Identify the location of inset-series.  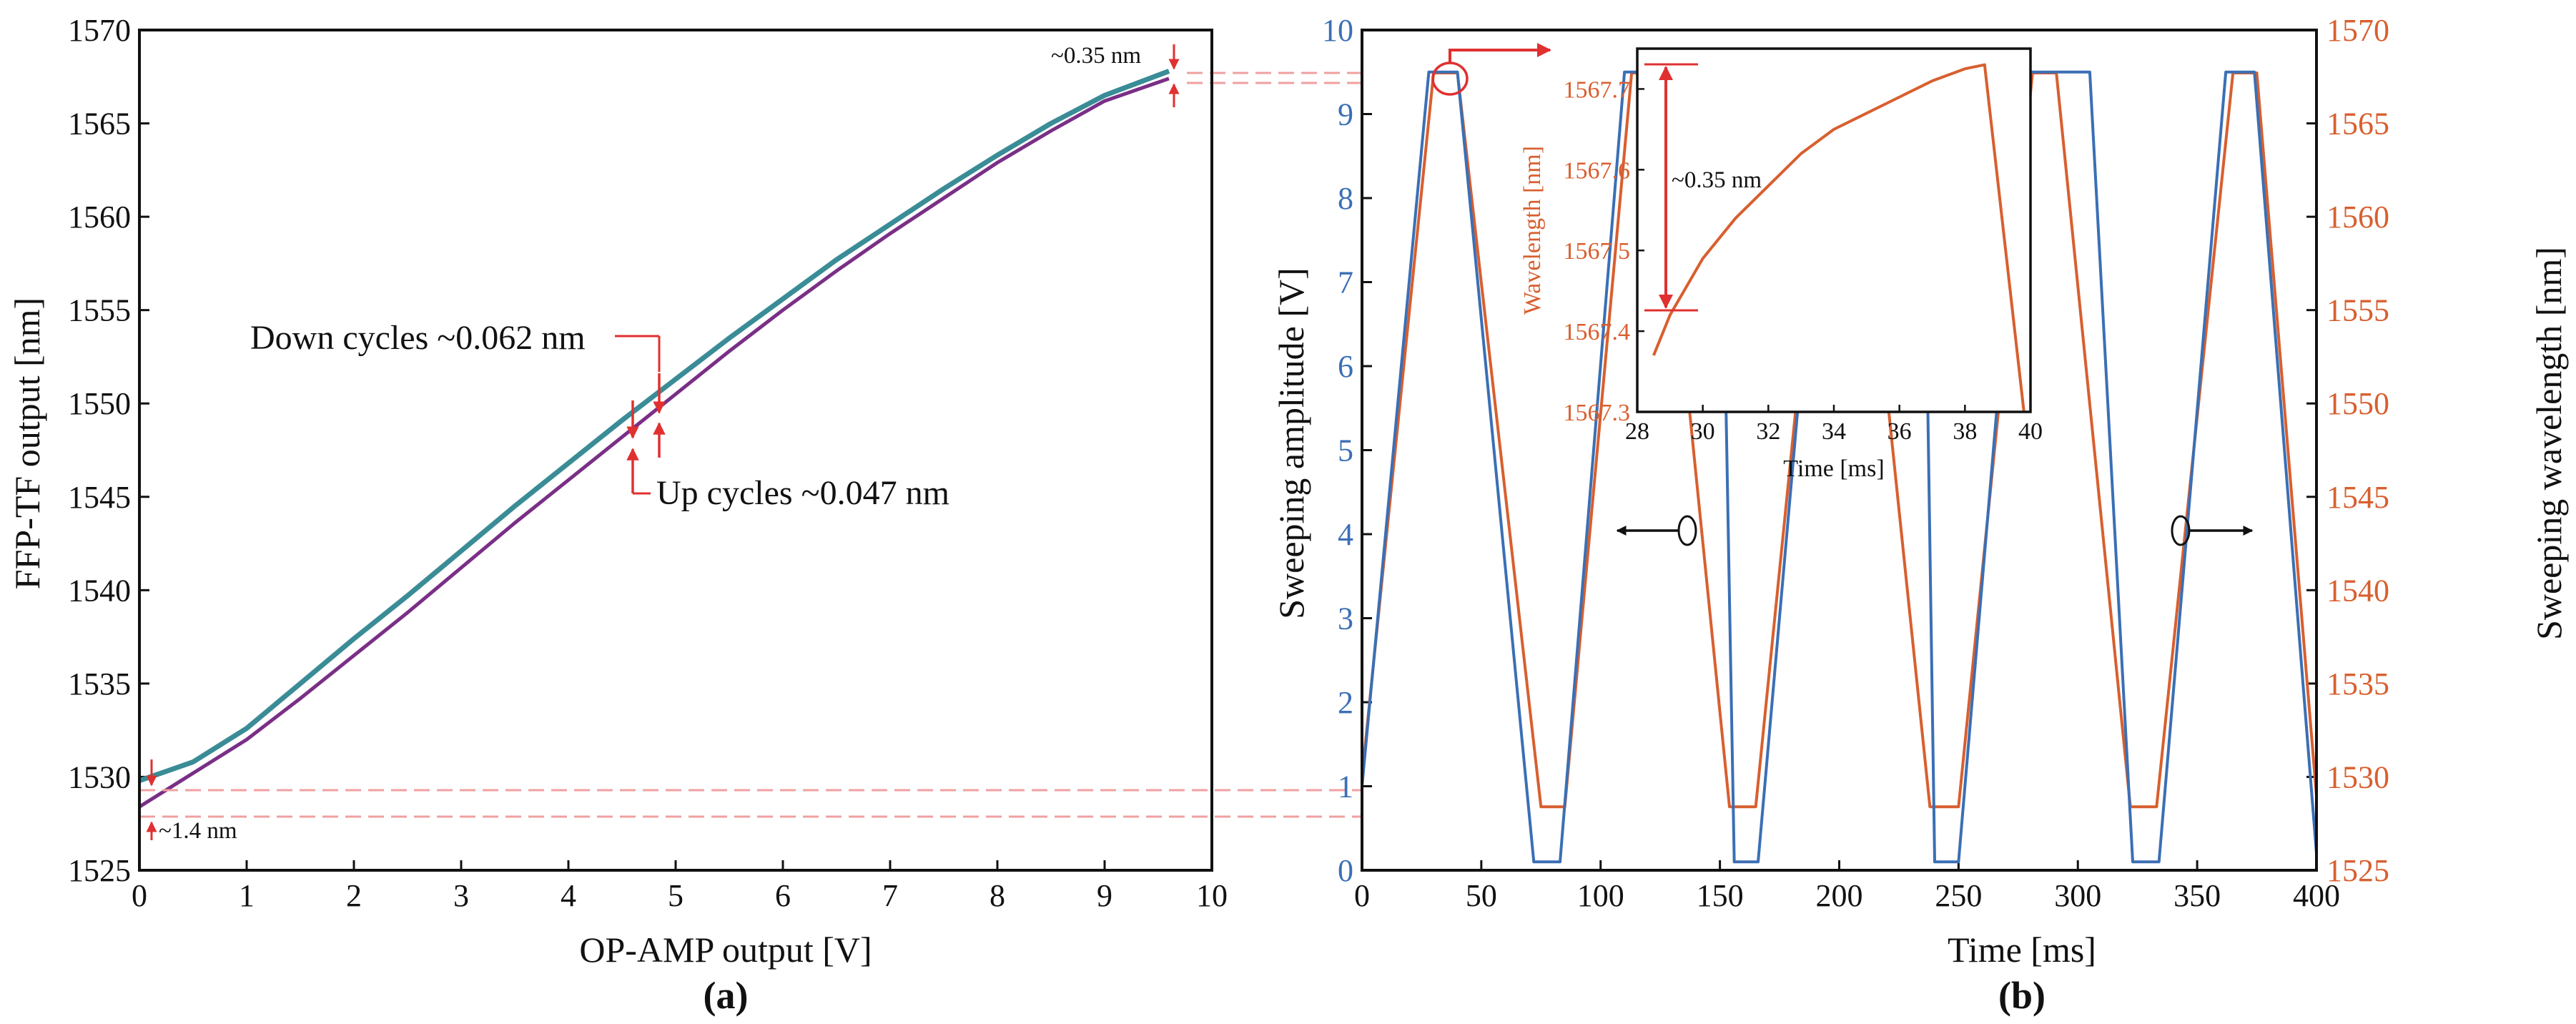
(1838, 238).